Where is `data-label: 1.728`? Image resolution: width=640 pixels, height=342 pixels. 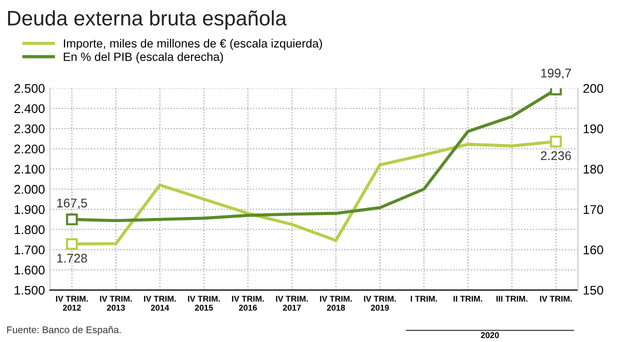
data-label: 1.728 is located at coordinates (72, 258).